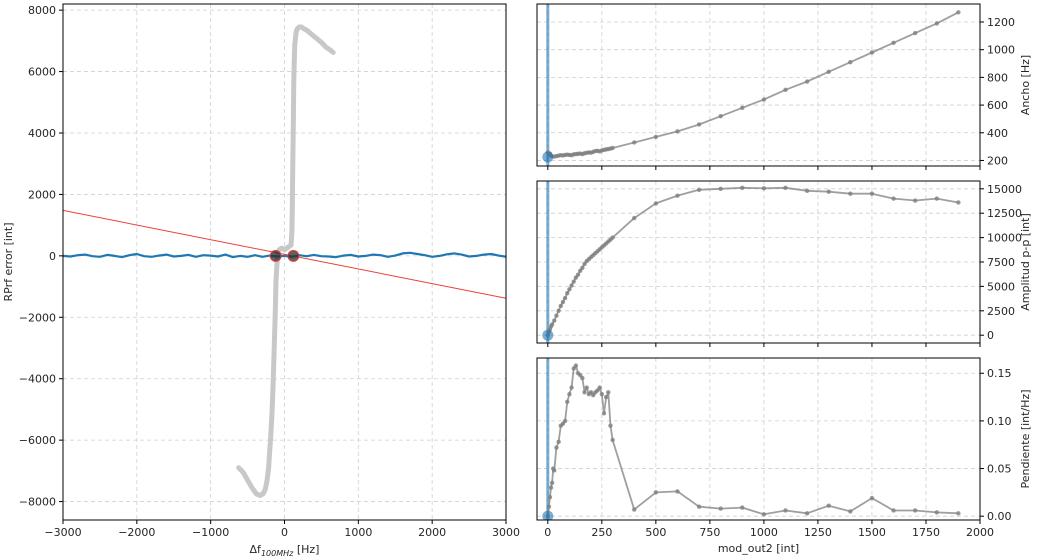  Describe the element at coordinates (999, 469) in the screenshot. I see `right-y-tick-label: 0.05` at that location.